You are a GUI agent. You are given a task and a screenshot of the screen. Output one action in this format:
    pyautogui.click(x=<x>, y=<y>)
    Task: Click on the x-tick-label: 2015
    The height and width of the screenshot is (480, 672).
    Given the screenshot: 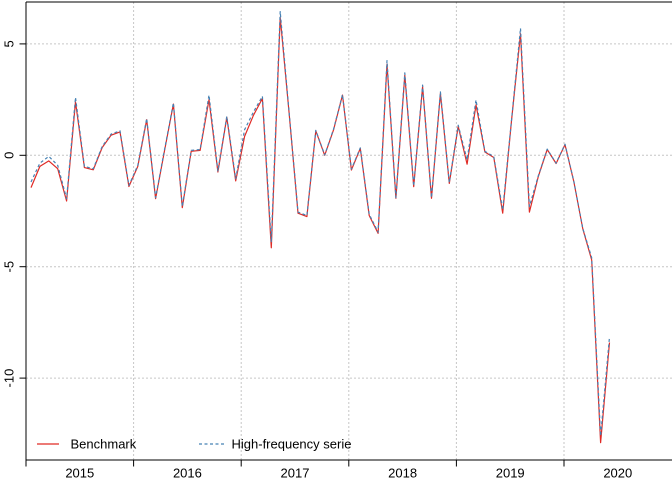 What is the action you would take?
    pyautogui.click(x=79, y=473)
    